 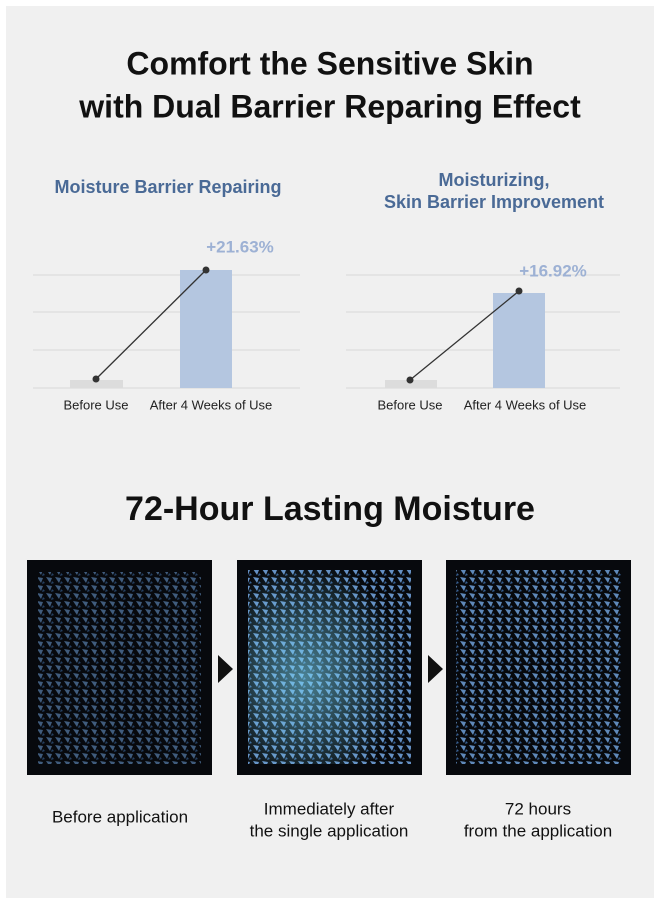 I want to click on change-label: +21.63%, so click(x=240, y=246).